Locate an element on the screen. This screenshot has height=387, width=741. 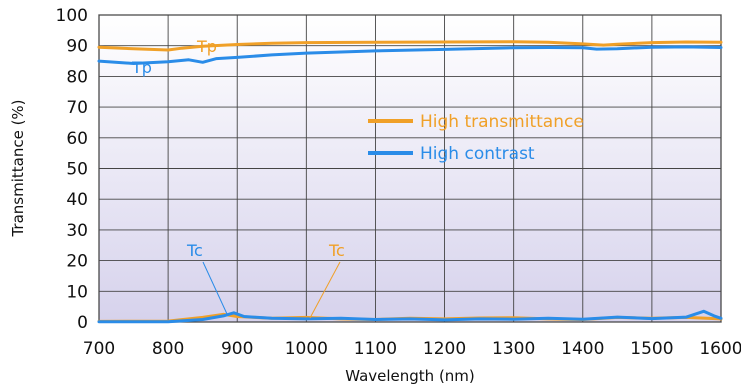
y-tick-label-7: 70 is located at coordinates (77, 108).